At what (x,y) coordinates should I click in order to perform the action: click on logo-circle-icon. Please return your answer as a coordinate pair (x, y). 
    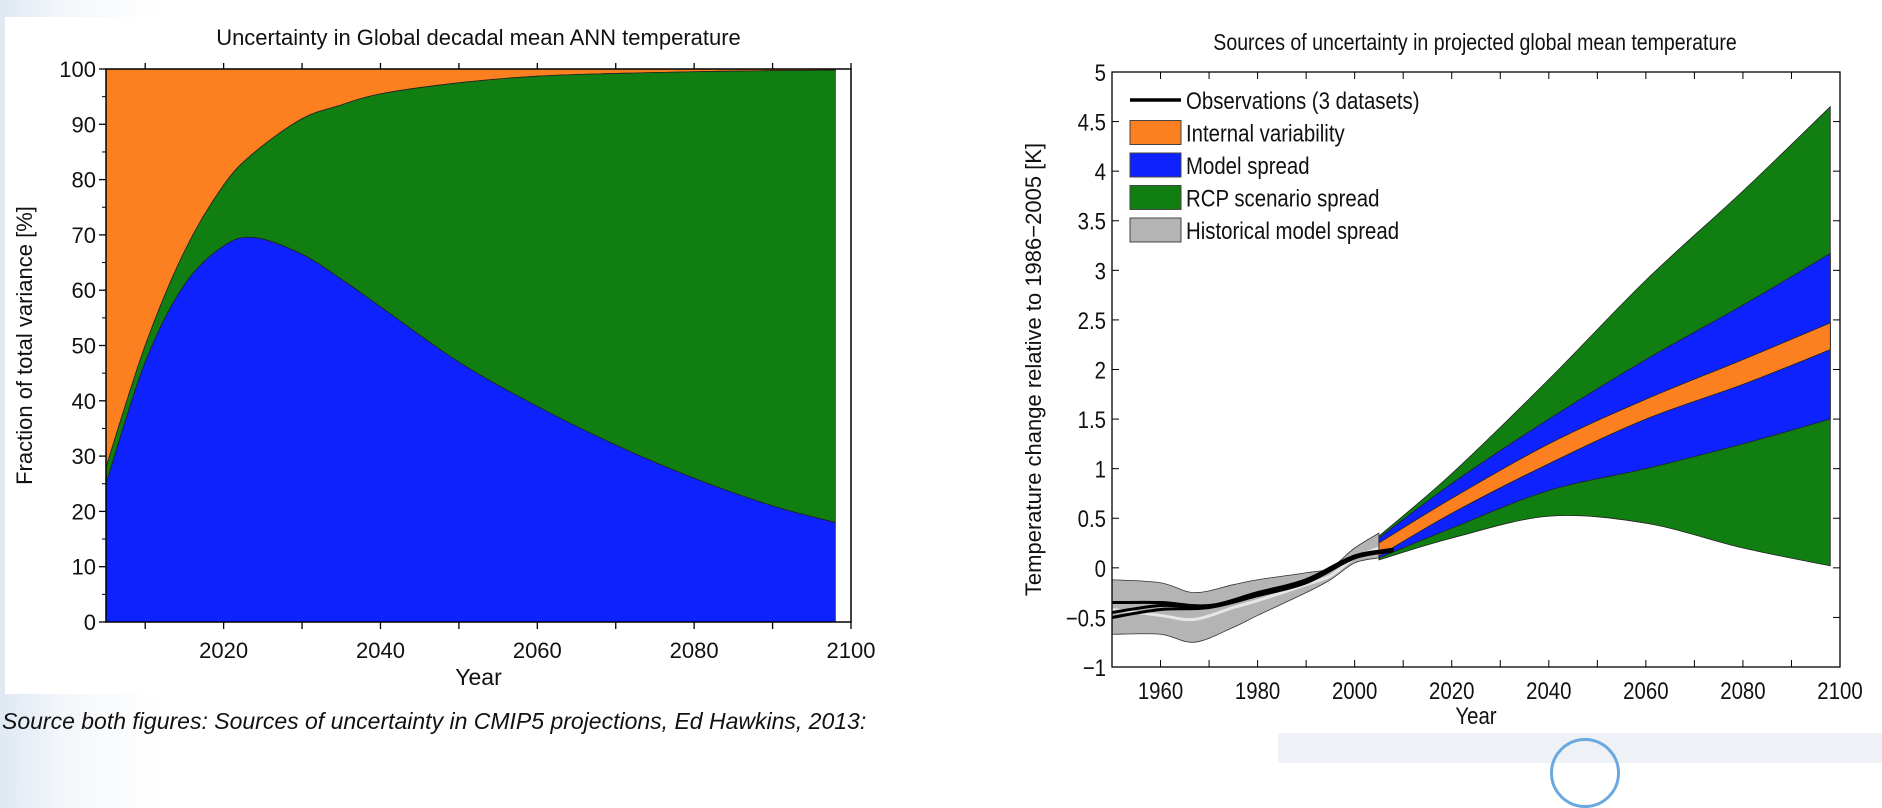
    Looking at the image, I should click on (1585, 773).